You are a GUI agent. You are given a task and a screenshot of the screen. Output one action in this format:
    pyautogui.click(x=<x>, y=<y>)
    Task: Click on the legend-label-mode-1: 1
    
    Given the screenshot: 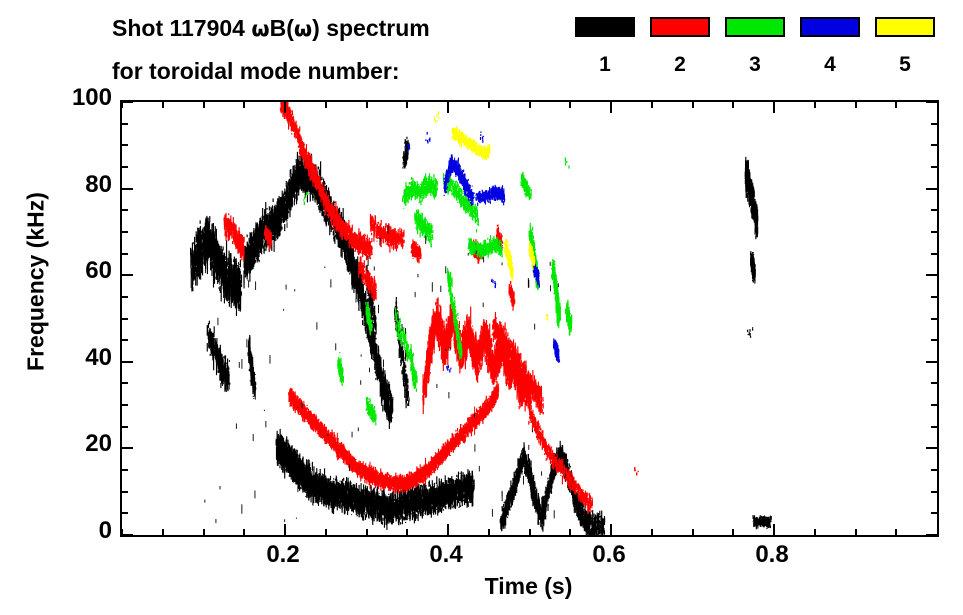 What is the action you would take?
    pyautogui.click(x=605, y=64)
    